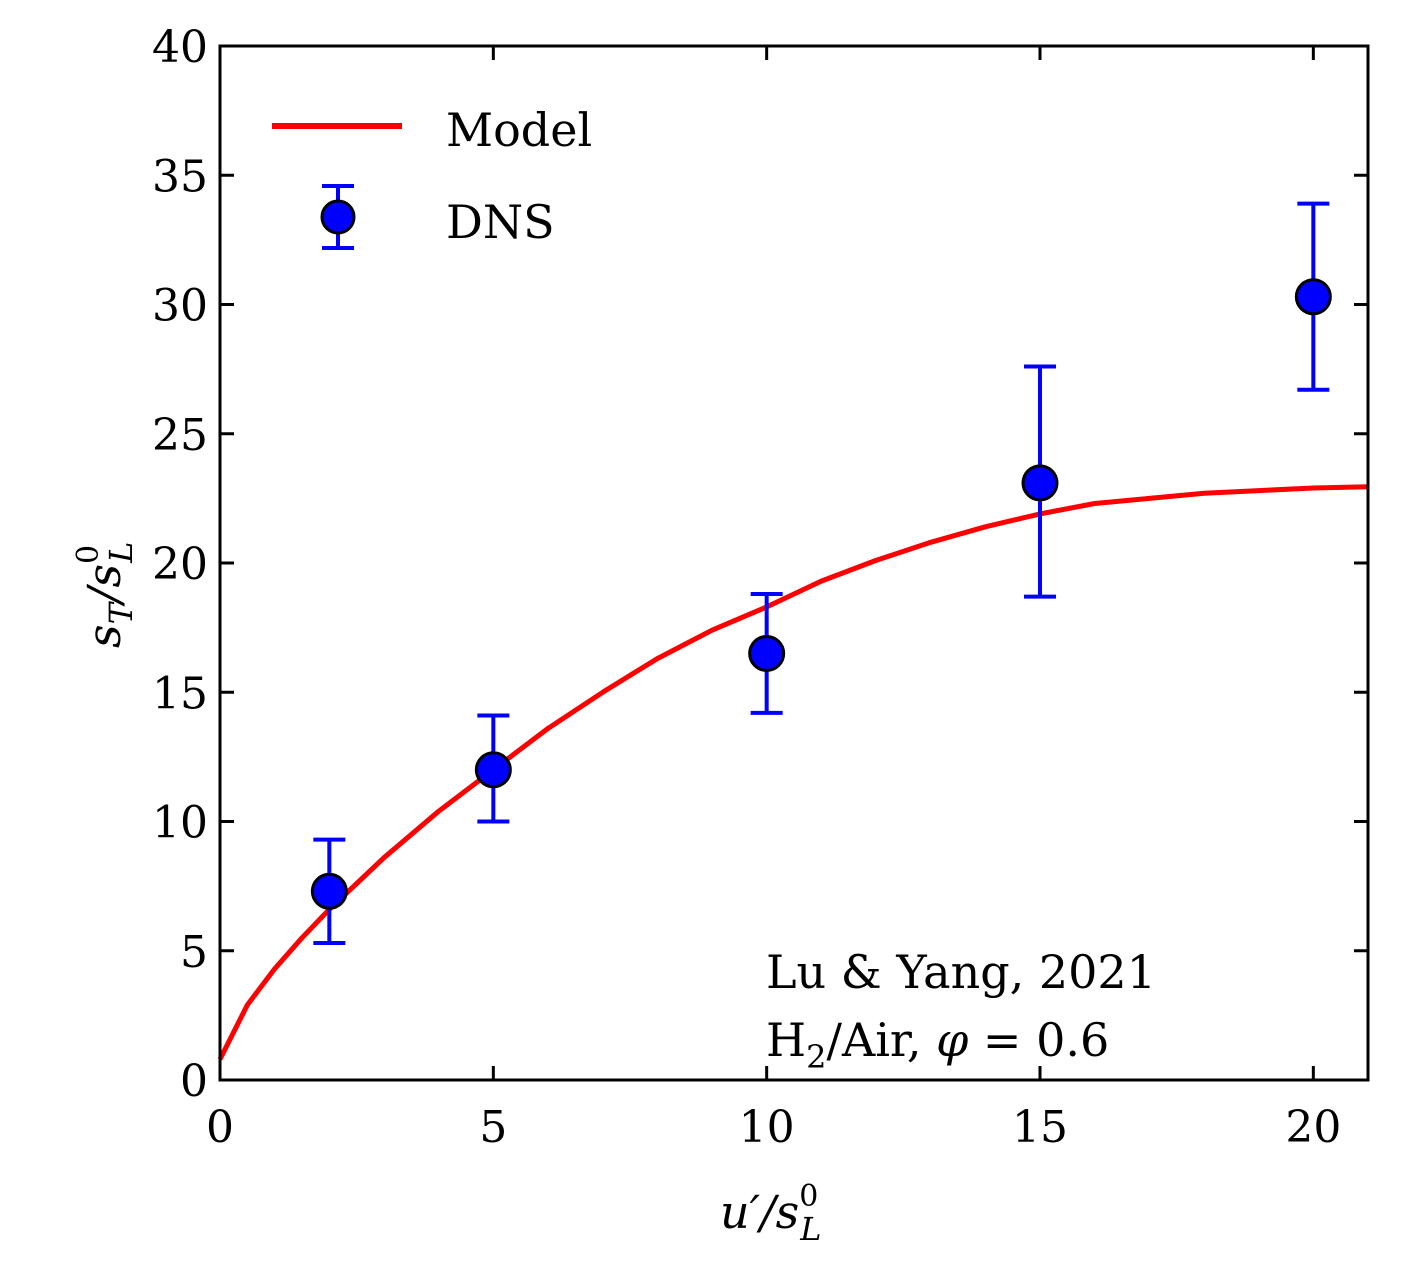 The height and width of the screenshot is (1270, 1417). Describe the element at coordinates (180, 435) in the screenshot. I see `y-tick-label: 25` at that location.